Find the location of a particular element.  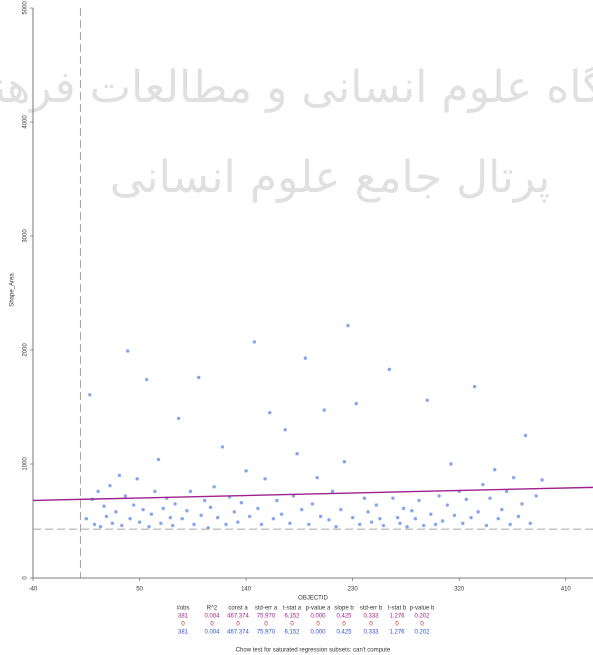

table-header: const a is located at coordinates (238, 609).